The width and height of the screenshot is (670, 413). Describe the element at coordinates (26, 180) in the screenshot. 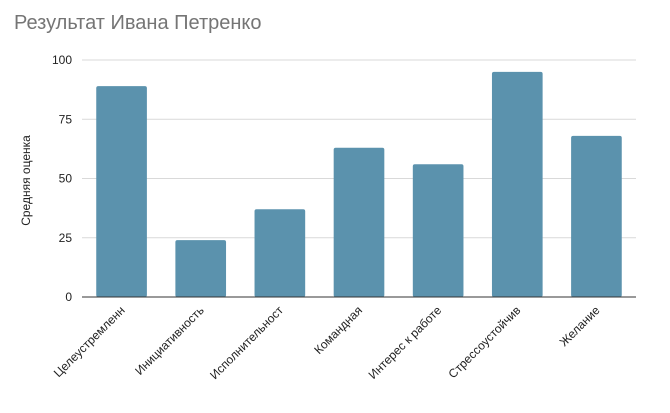

I see `y-axis-title: Средняя оценка` at that location.